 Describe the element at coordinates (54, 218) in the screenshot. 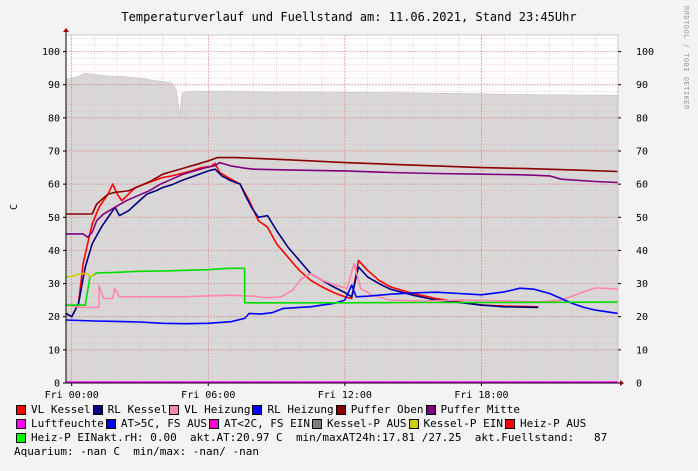

I see `y-tick-label: 50` at that location.